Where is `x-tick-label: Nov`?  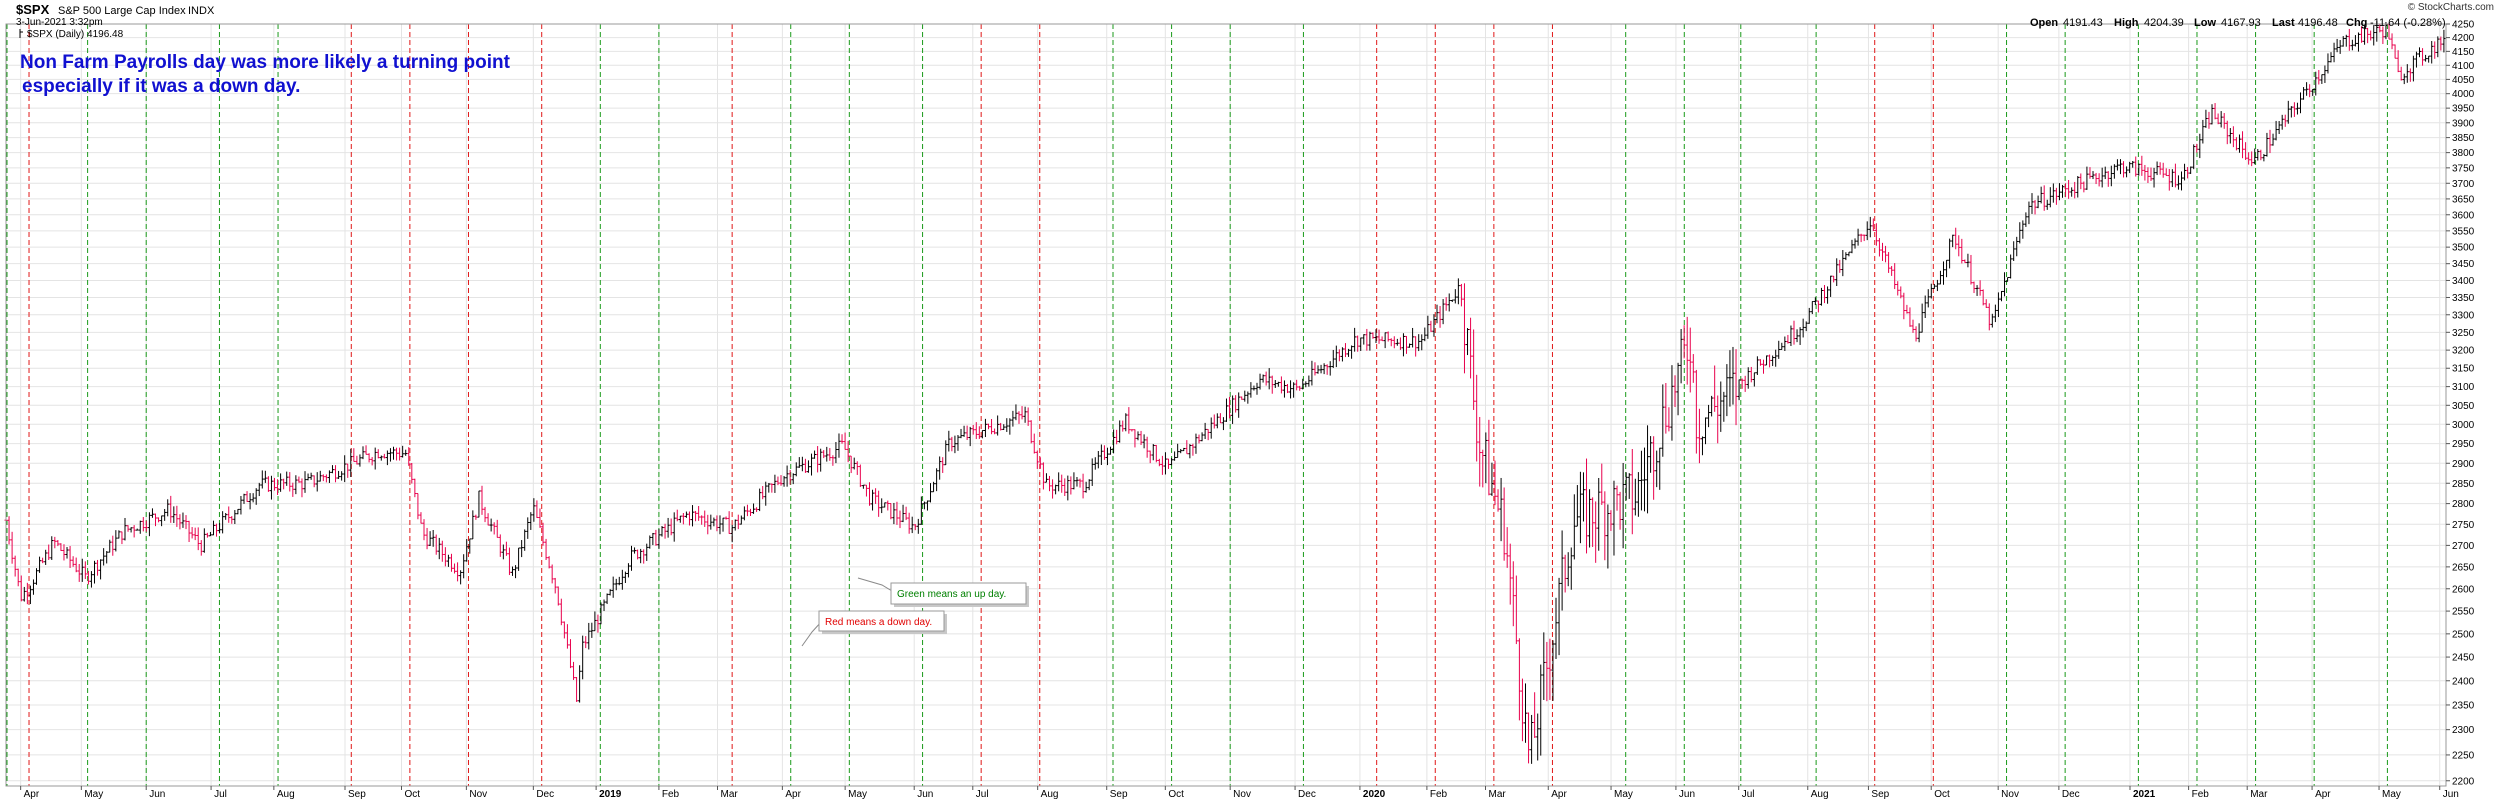 x-tick-label: Nov is located at coordinates (2010, 794).